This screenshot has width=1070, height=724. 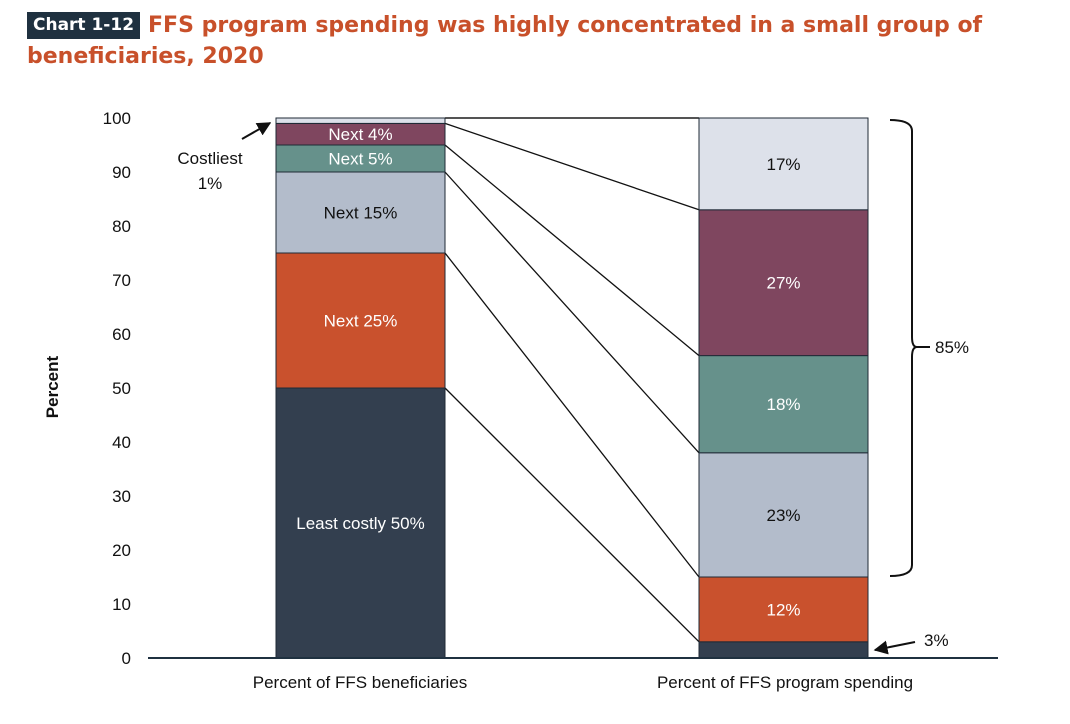 What do you see at coordinates (117, 118) in the screenshot?
I see `y-tick-label: 100` at bounding box center [117, 118].